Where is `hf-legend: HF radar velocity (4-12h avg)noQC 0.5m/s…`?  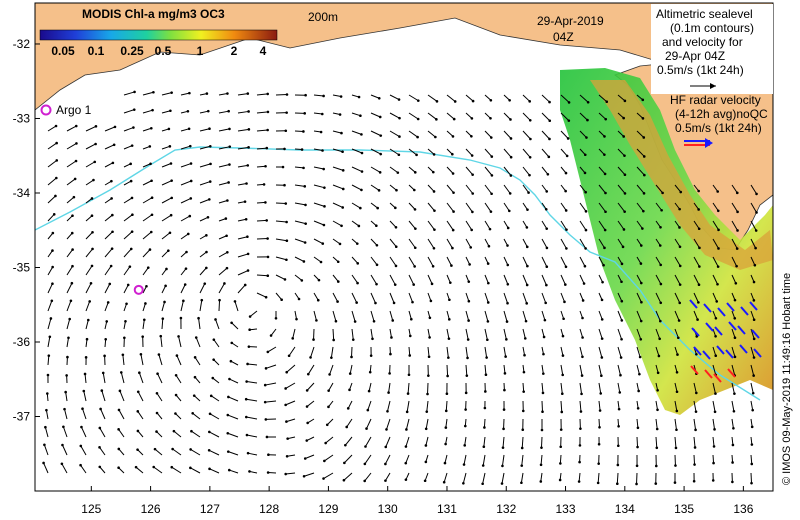
hf-legend: HF radar velocity (4-12h avg)noQC 0.5m/s… is located at coordinates (719, 120).